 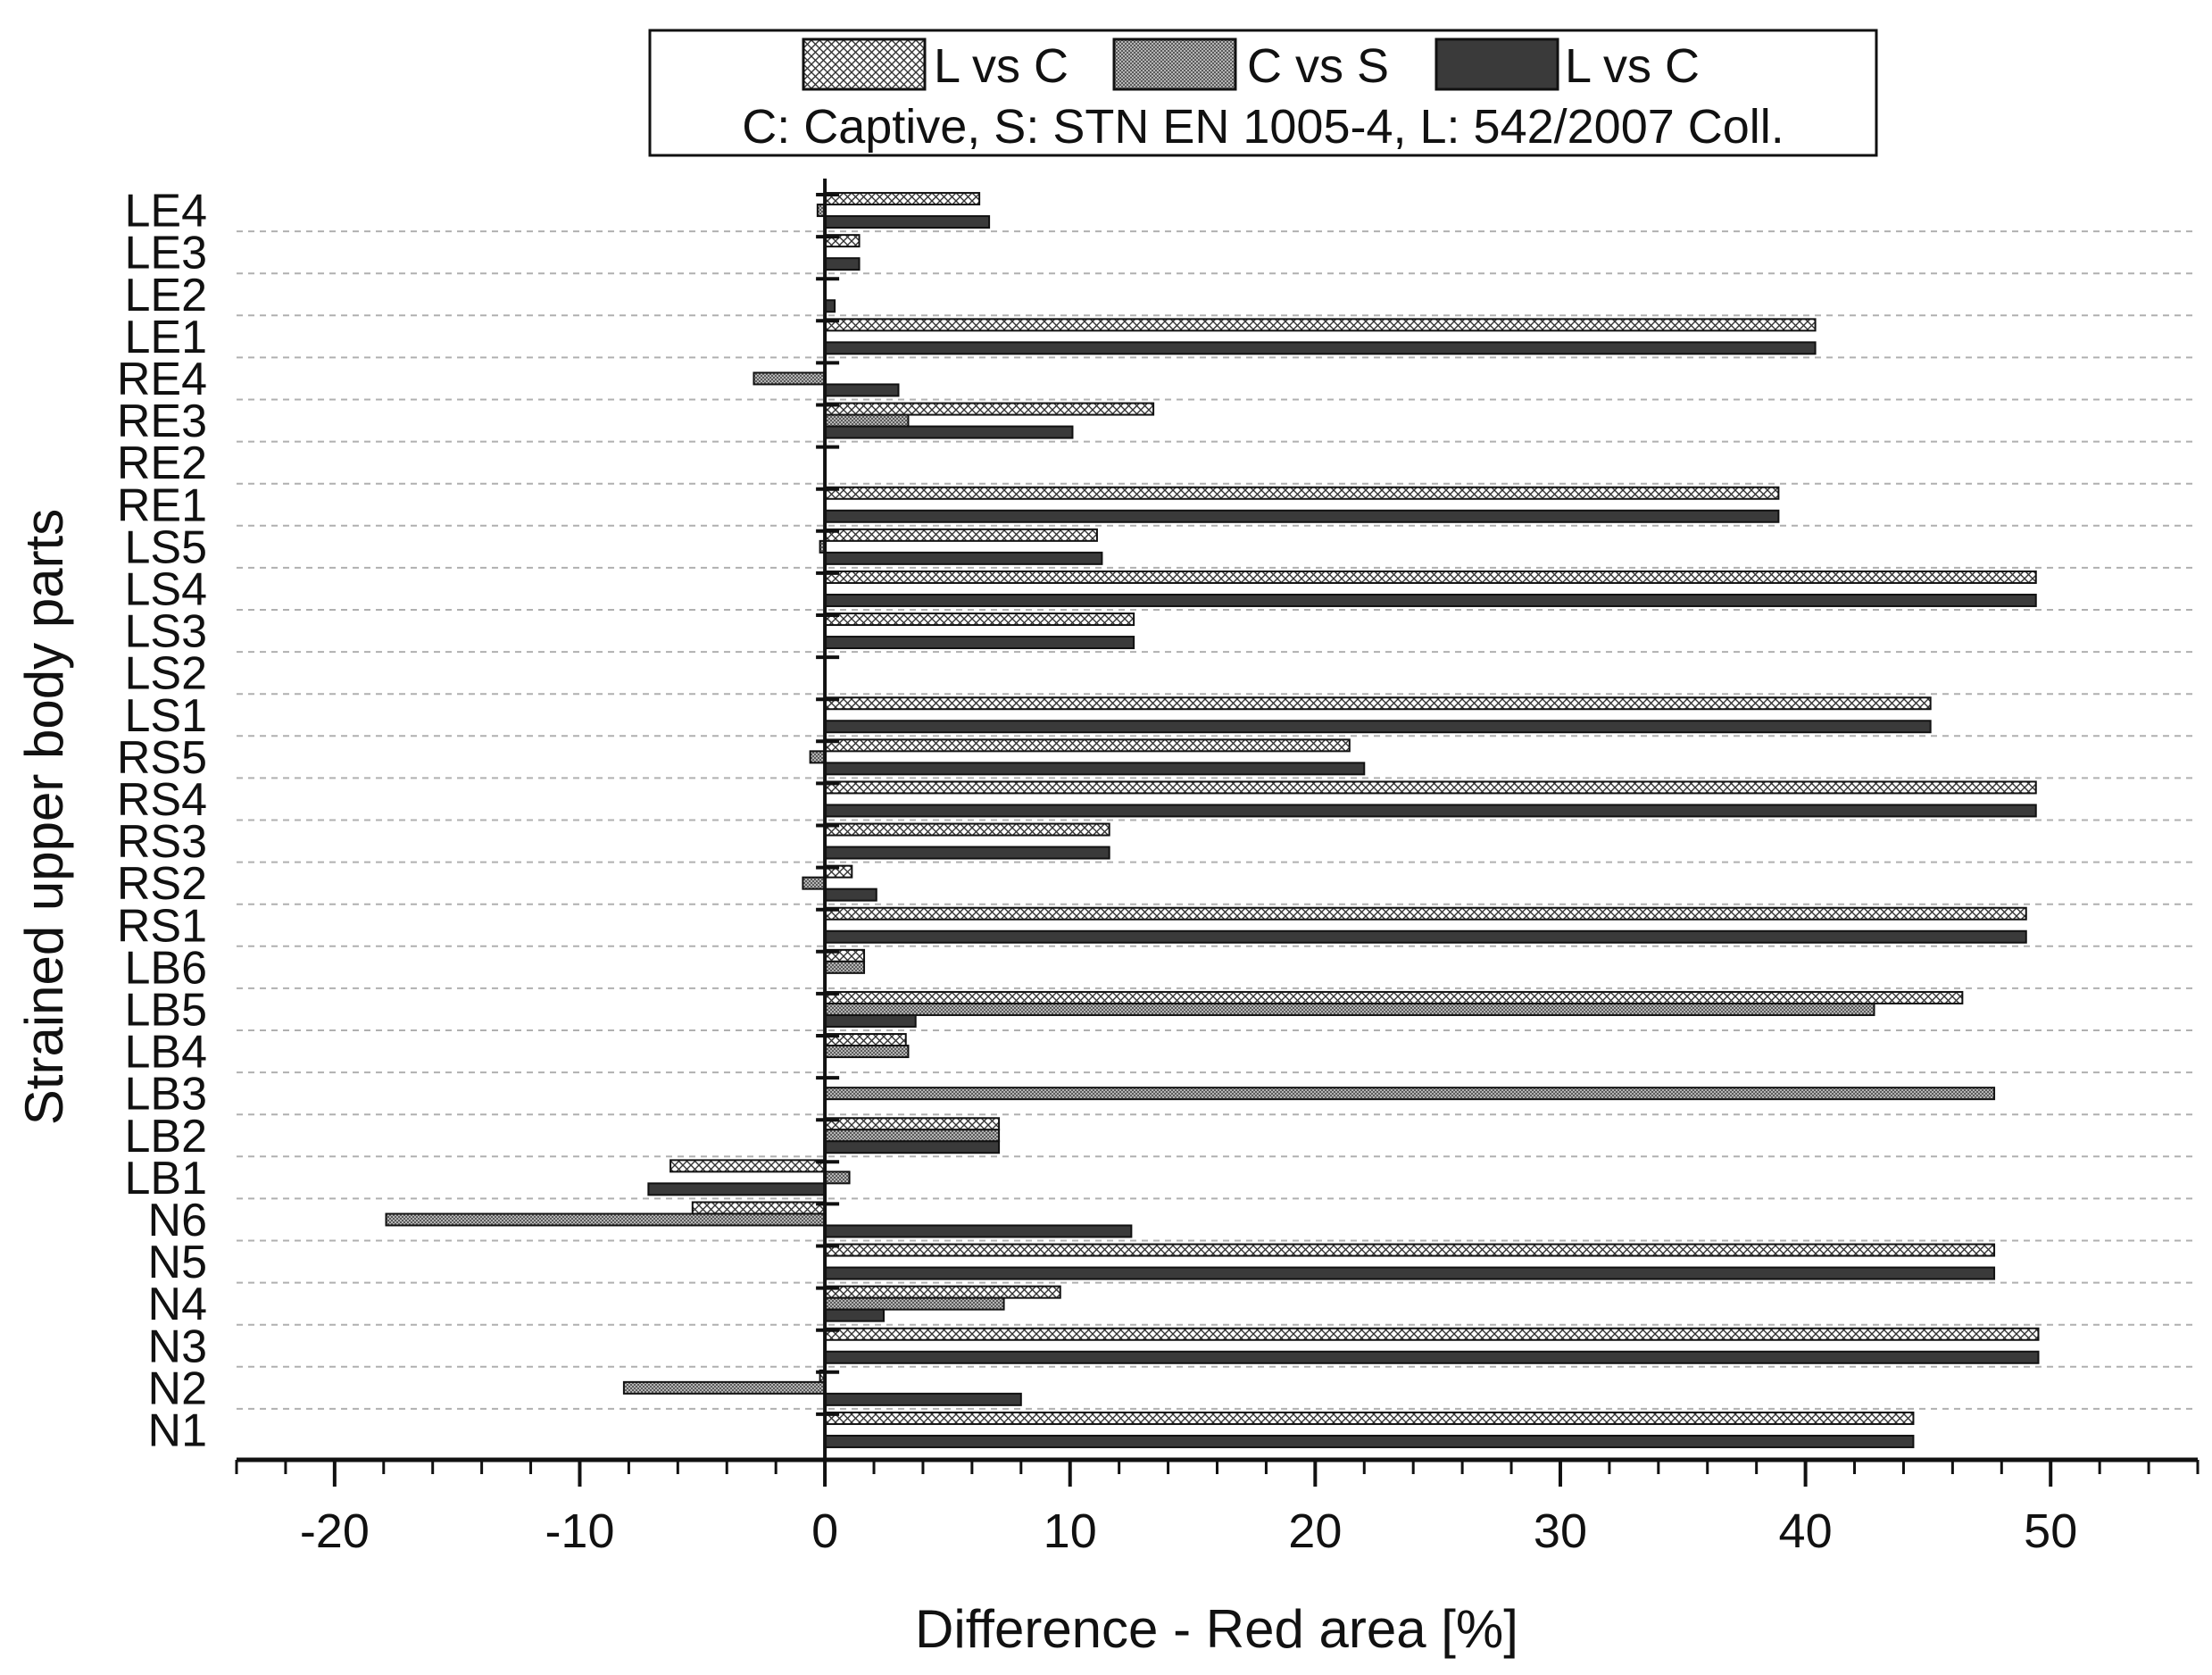 What do you see at coordinates (162, 758) in the screenshot?
I see `y-tick-label: RS5` at bounding box center [162, 758].